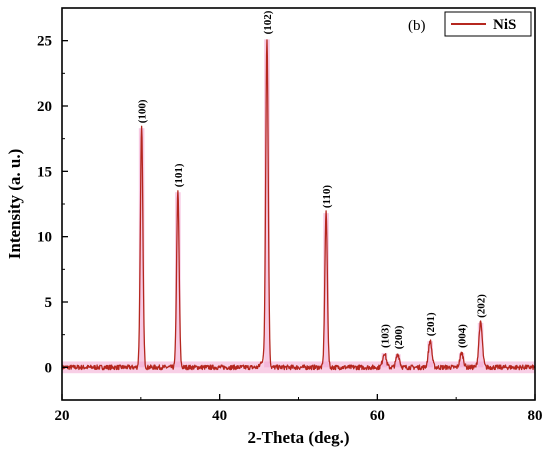  I want to click on peak-label: (102), so click(268, 22).